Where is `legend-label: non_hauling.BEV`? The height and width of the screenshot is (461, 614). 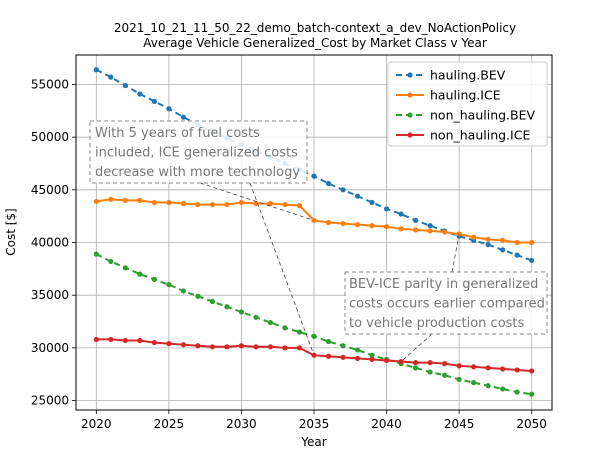 legend-label: non_hauling.BEV is located at coordinates (482, 115).